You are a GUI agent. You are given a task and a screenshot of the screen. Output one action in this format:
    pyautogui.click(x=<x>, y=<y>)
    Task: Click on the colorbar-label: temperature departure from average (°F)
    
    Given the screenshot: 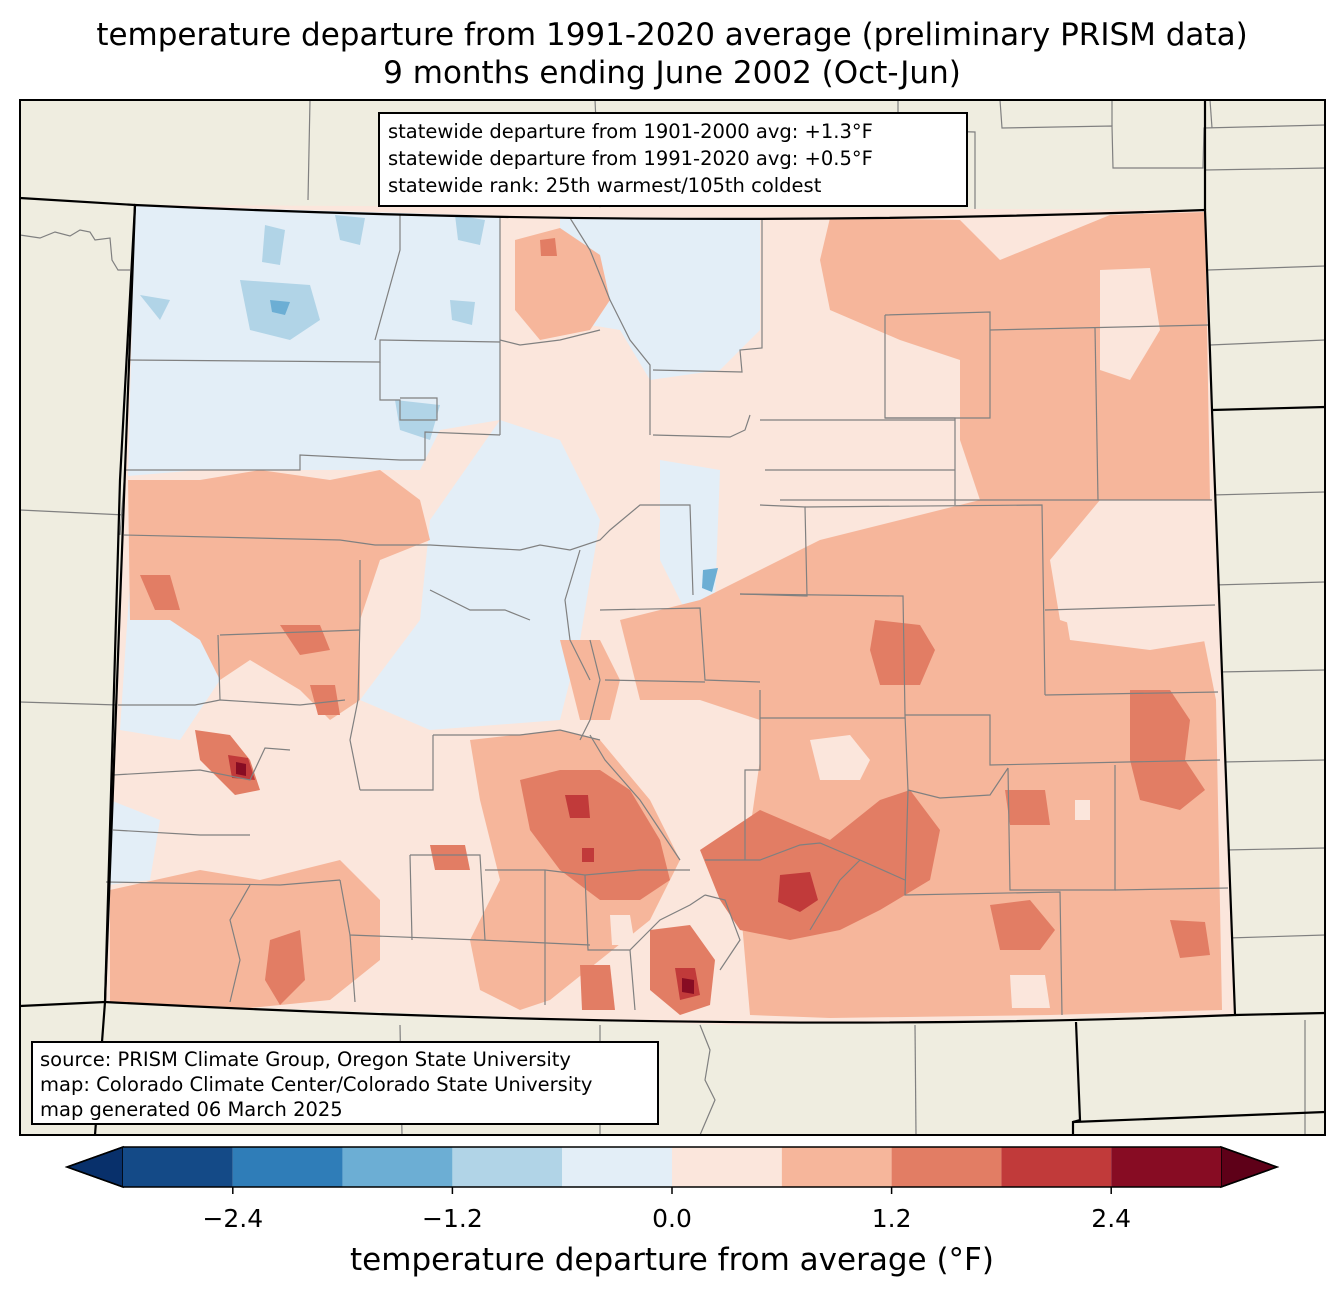 What is the action you would take?
    pyautogui.click(x=672, y=1260)
    